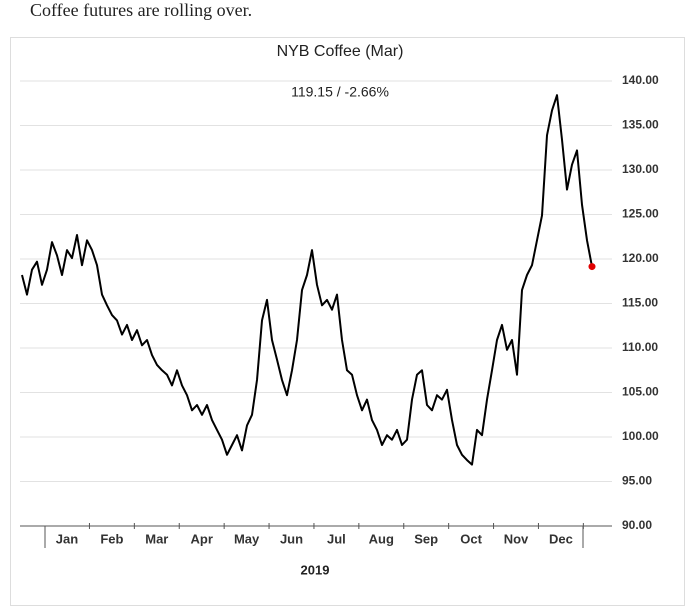 This screenshot has height=613, width=693. I want to click on y-tick-label: 110.00, so click(640, 347).